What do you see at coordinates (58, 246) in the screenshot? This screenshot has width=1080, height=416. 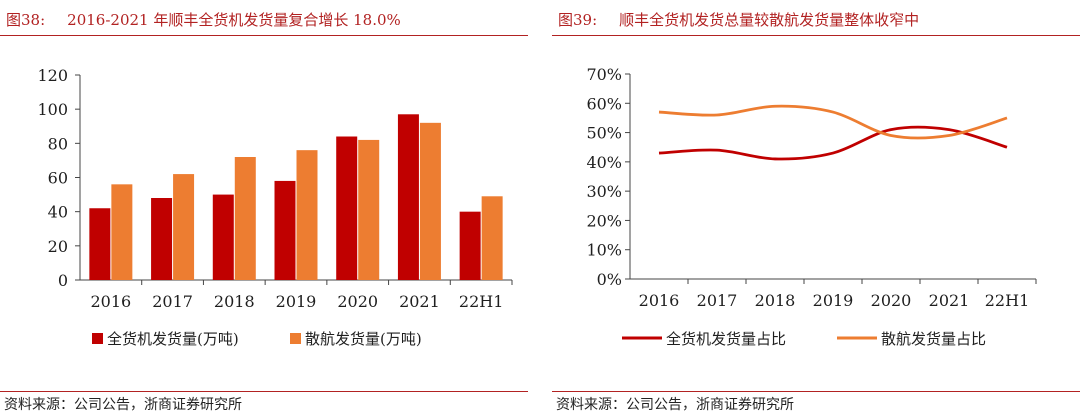 I see `y-tick-label: 20` at bounding box center [58, 246].